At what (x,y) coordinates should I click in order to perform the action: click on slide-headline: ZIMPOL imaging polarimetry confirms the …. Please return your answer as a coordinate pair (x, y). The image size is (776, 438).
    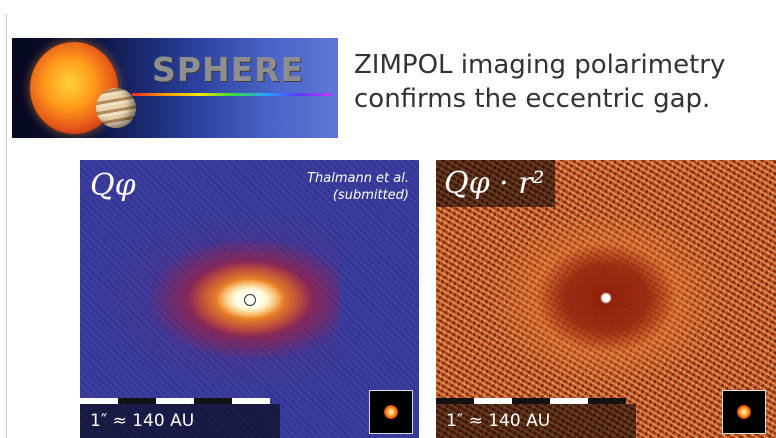
    Looking at the image, I should click on (562, 82).